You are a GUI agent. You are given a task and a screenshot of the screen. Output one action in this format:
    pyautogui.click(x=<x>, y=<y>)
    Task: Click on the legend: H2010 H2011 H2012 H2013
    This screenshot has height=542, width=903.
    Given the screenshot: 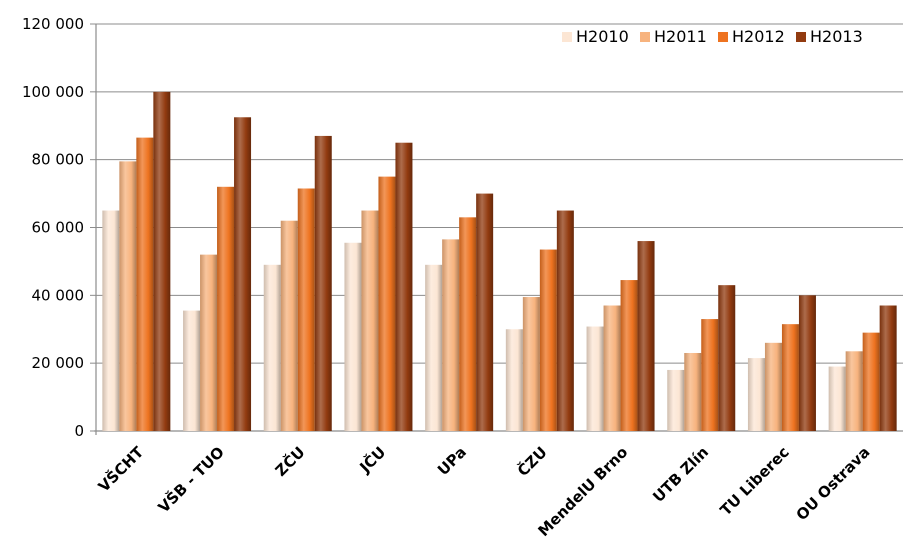 What is the action you would take?
    pyautogui.click(x=712, y=36)
    